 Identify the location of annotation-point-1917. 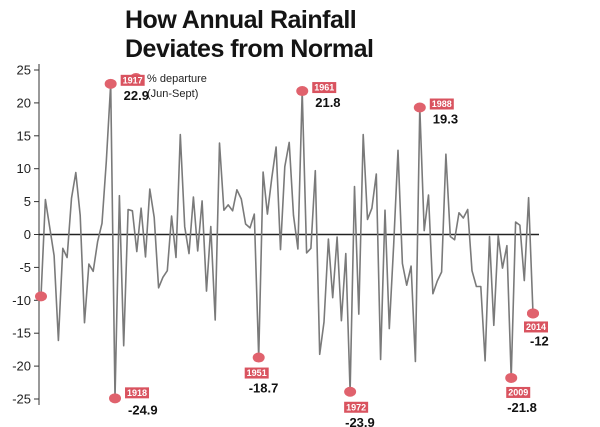
(110, 83).